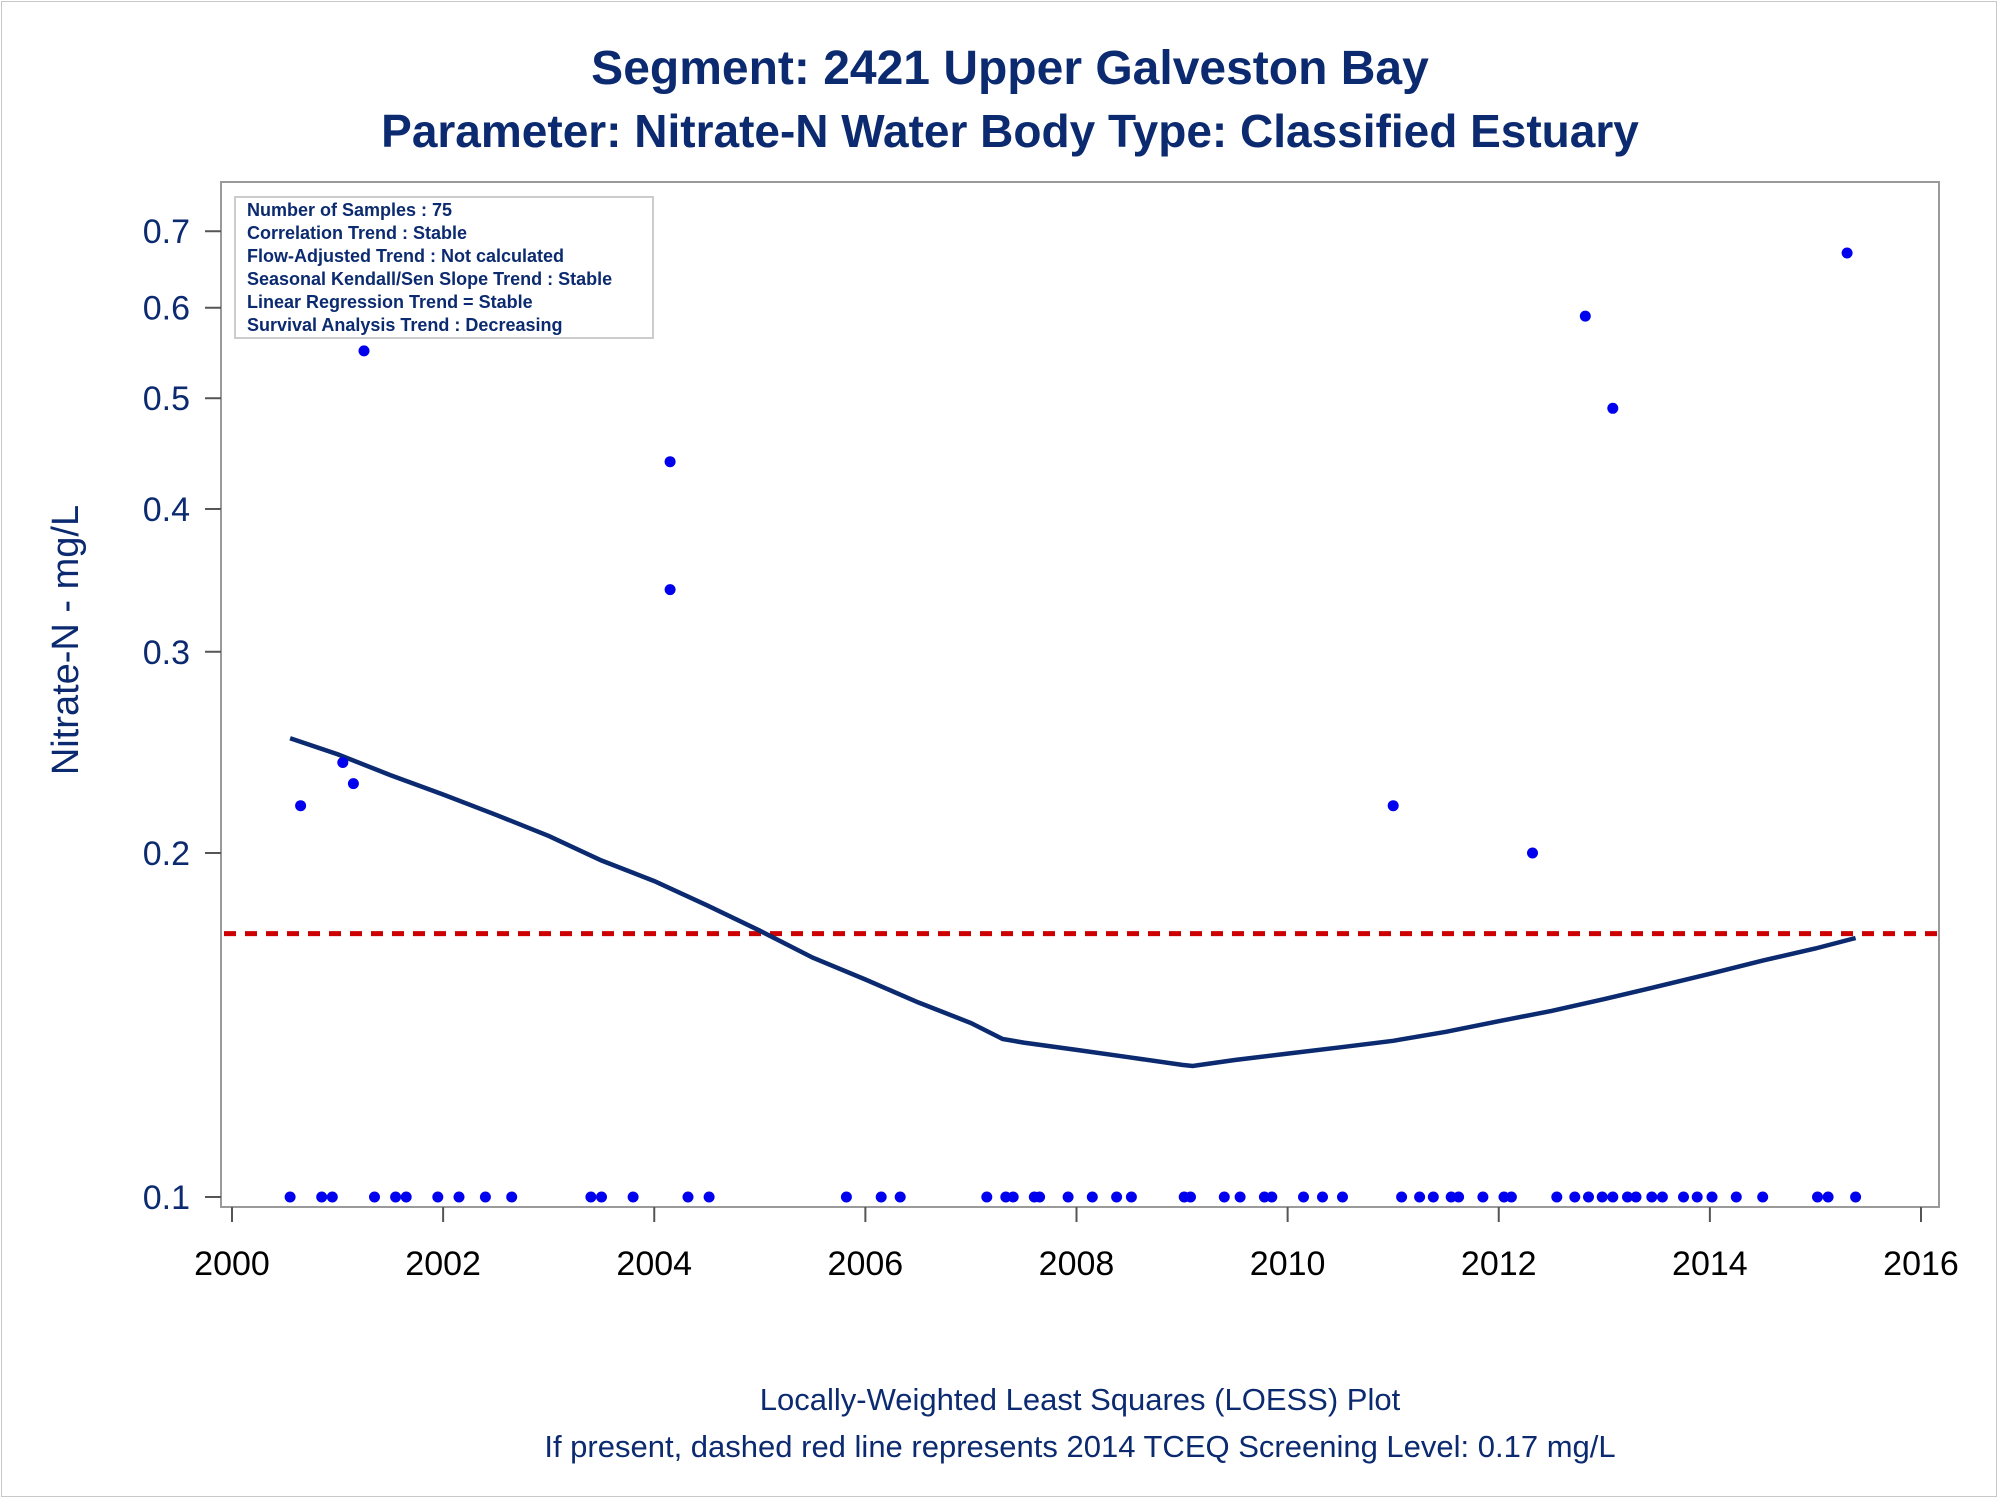  I want to click on stats-line: Survival Analysis Trend : Decreasing, so click(404, 325).